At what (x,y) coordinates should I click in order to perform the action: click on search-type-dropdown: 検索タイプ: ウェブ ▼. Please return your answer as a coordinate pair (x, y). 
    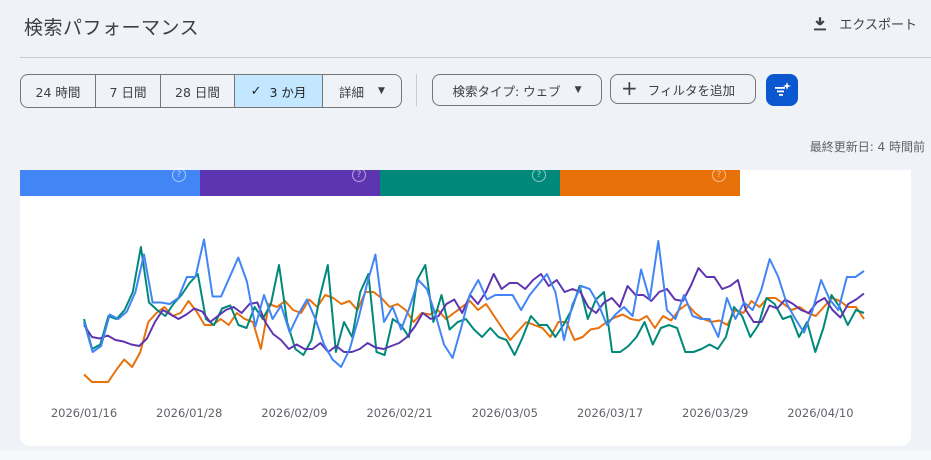
    Looking at the image, I should click on (517, 90).